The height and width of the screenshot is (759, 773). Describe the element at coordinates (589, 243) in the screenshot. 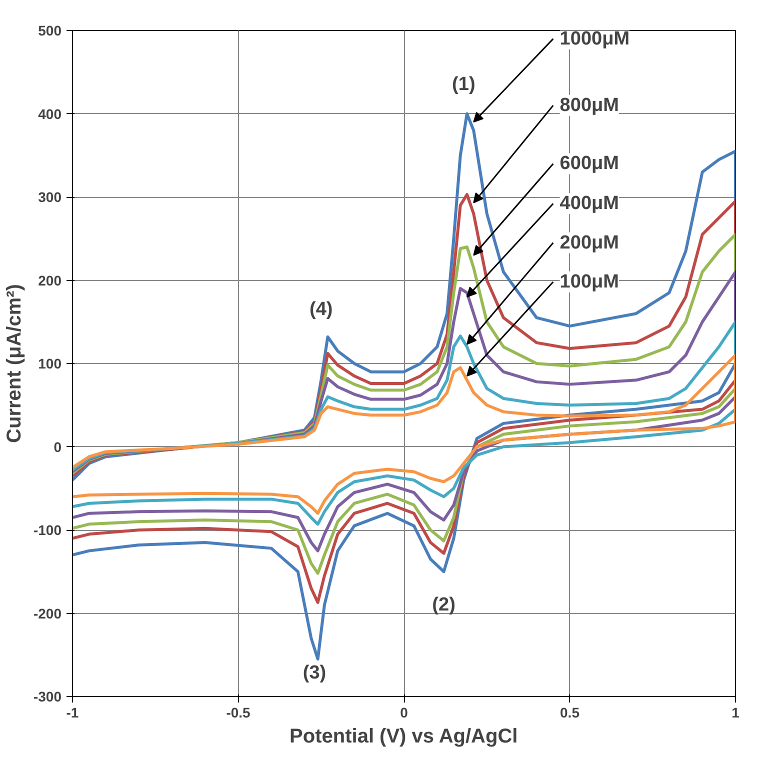

I see `text: 200μM` at that location.